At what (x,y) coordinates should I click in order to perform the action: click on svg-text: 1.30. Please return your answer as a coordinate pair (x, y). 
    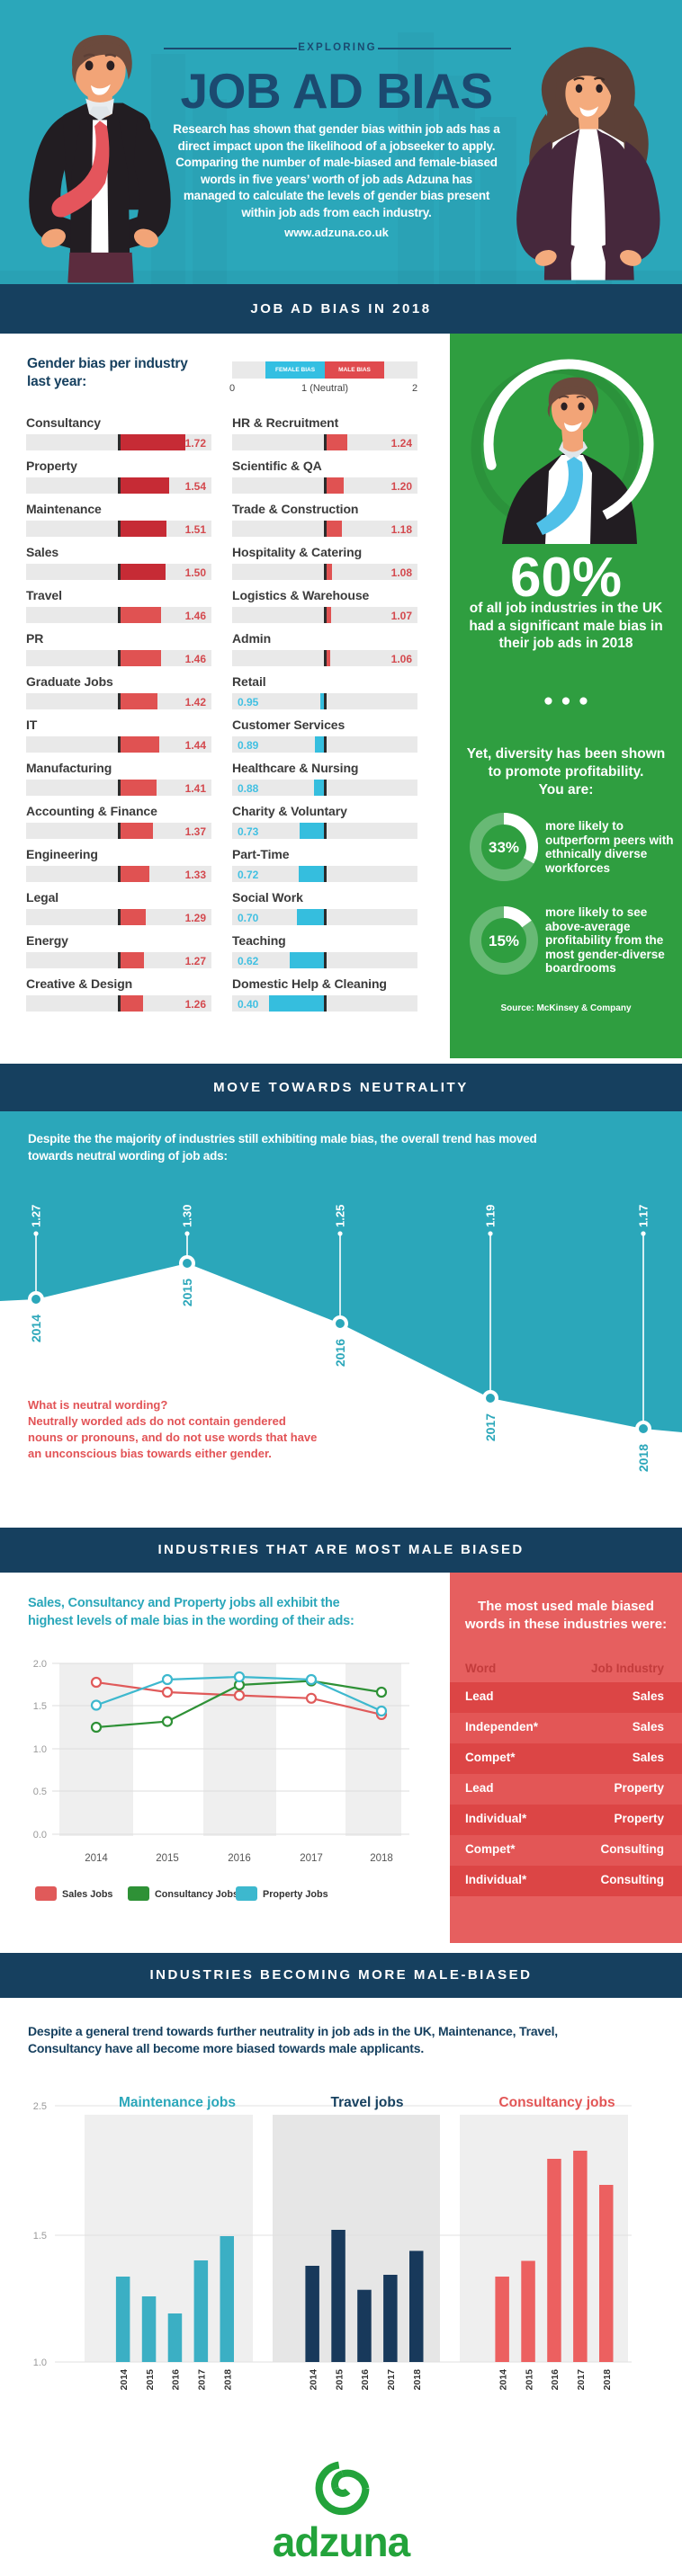
    Looking at the image, I should click on (187, 1216).